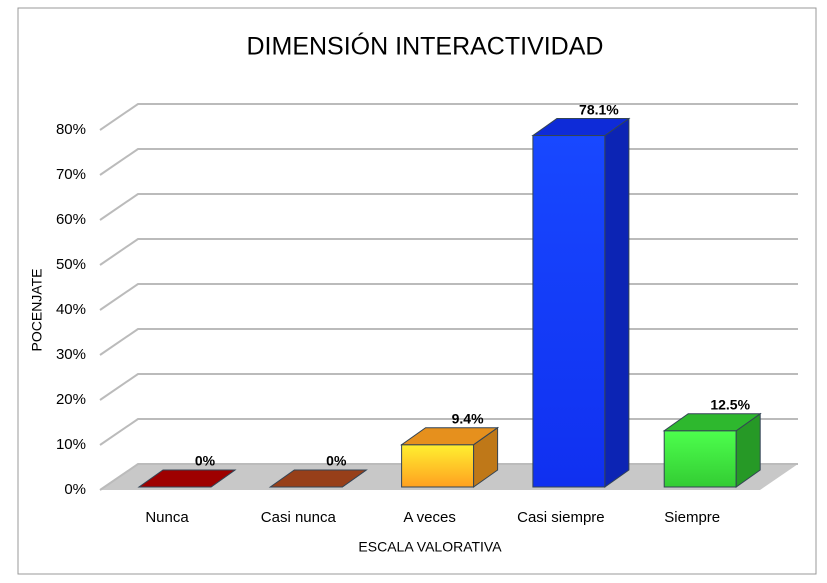 Image resolution: width=827 pixels, height=583 pixels. I want to click on y-tick-label: 70%, so click(71, 174).